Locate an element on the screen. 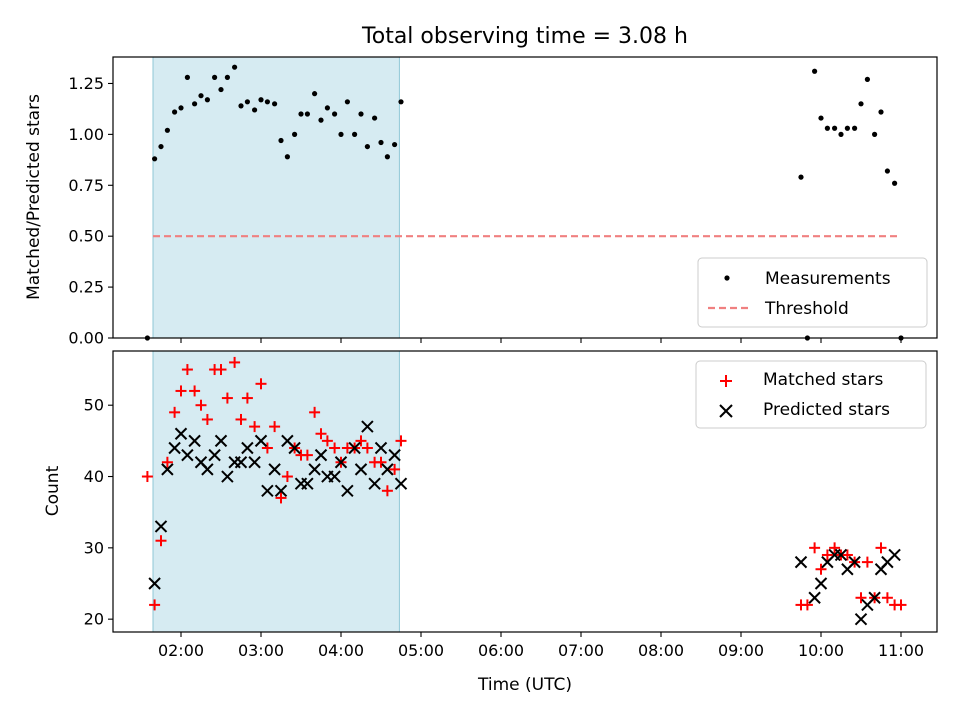 The width and height of the screenshot is (960, 720). legend-measurements-marker is located at coordinates (727, 278).